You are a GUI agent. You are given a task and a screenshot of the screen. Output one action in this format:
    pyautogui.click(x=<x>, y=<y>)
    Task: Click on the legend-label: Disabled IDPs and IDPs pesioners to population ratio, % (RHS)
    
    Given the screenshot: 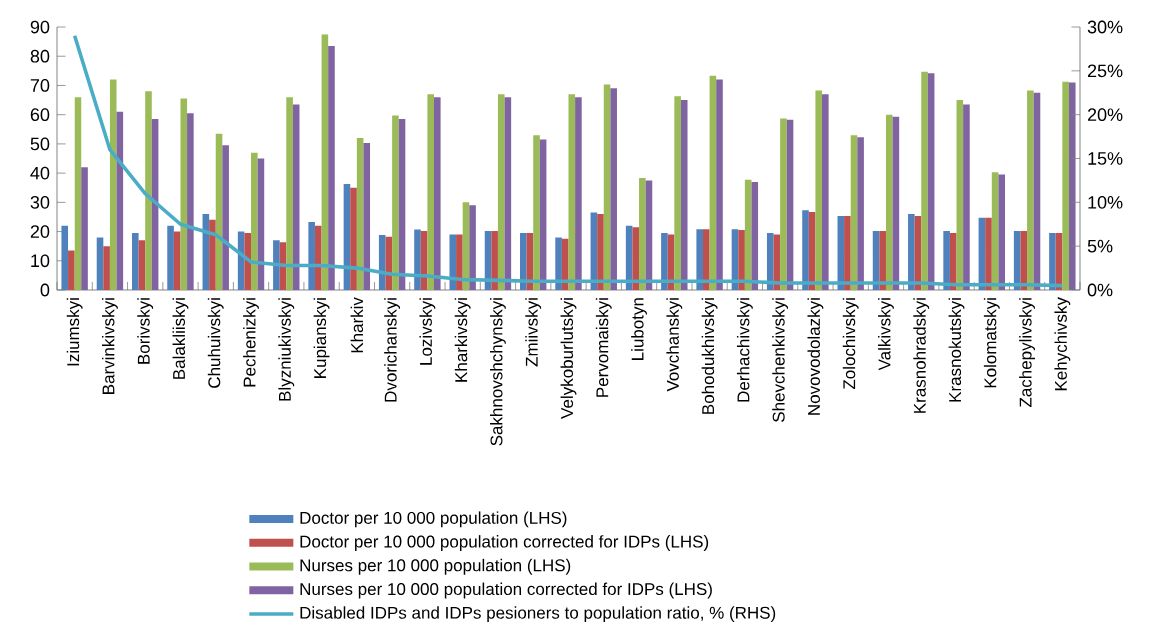 What is the action you would take?
    pyautogui.click(x=538, y=614)
    